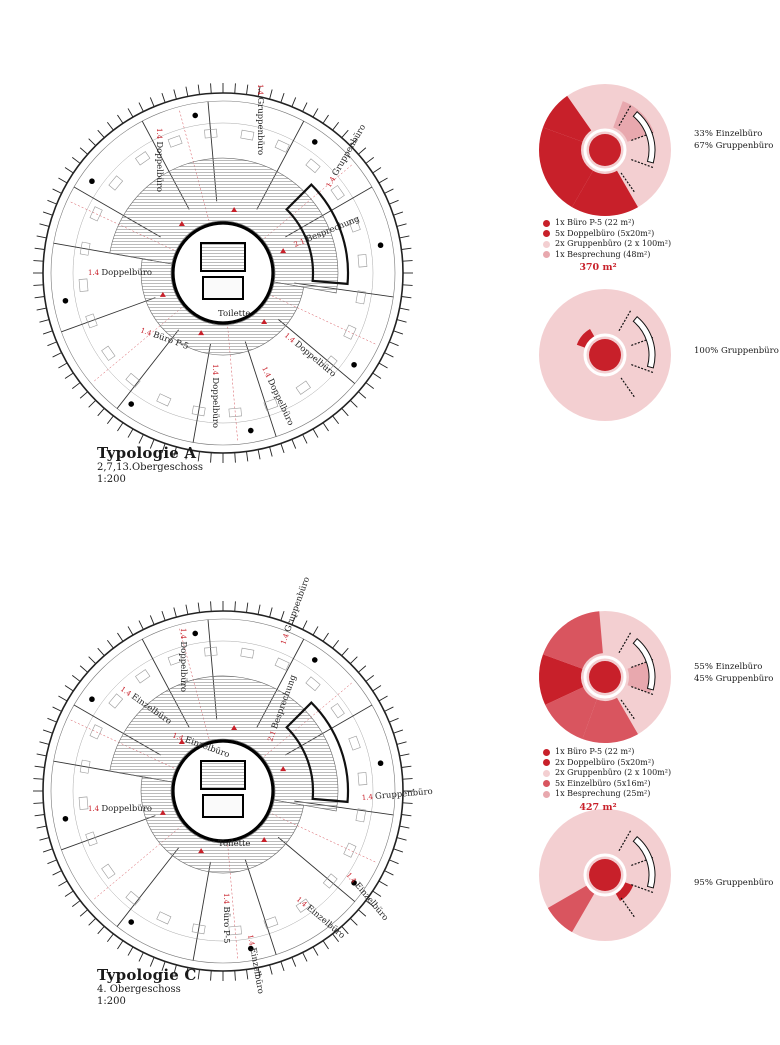 Image resolution: width=780 pixels, height=1045 pixels. I want to click on typology-a-diagram-bottom, so click(605, 355).